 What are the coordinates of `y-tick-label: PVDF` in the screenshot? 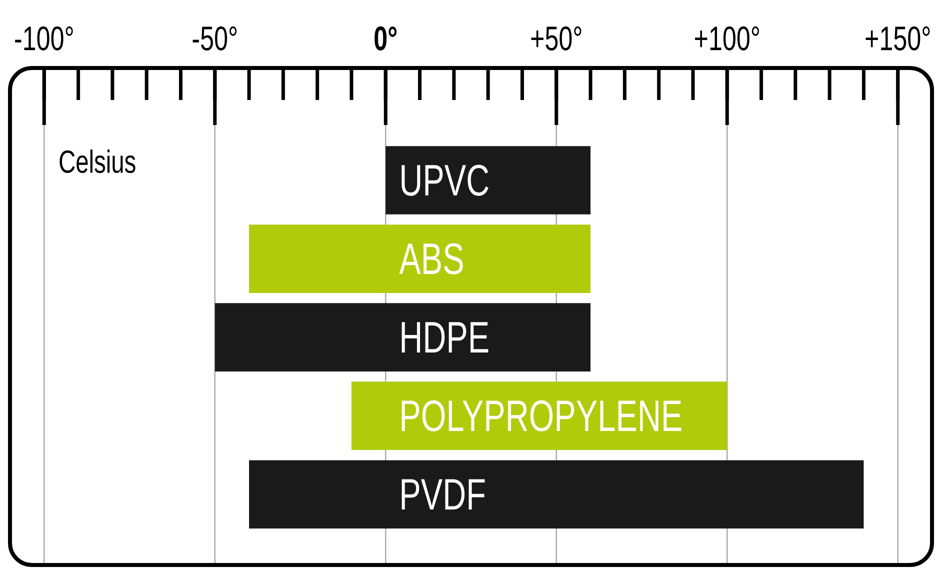 It's located at (443, 494).